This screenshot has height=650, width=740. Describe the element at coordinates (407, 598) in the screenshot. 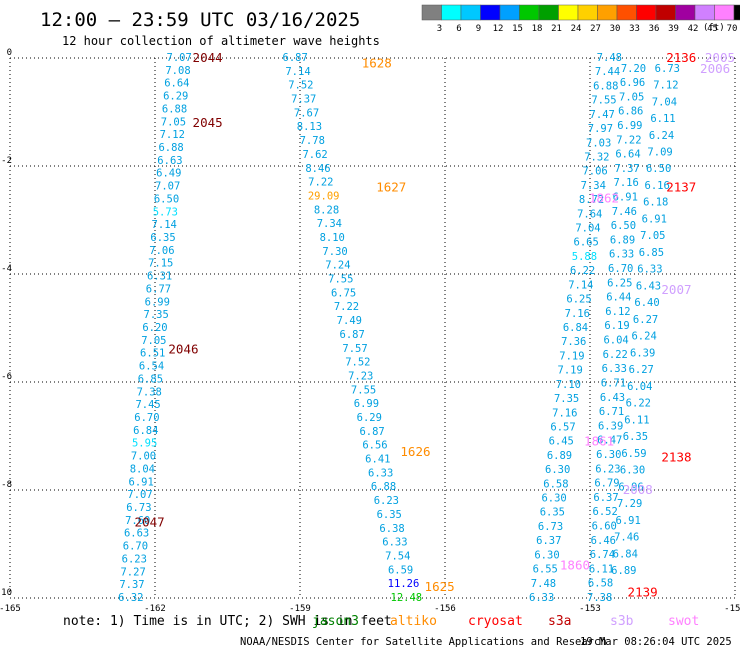

I see `wave-height-value: 12.48` at that location.